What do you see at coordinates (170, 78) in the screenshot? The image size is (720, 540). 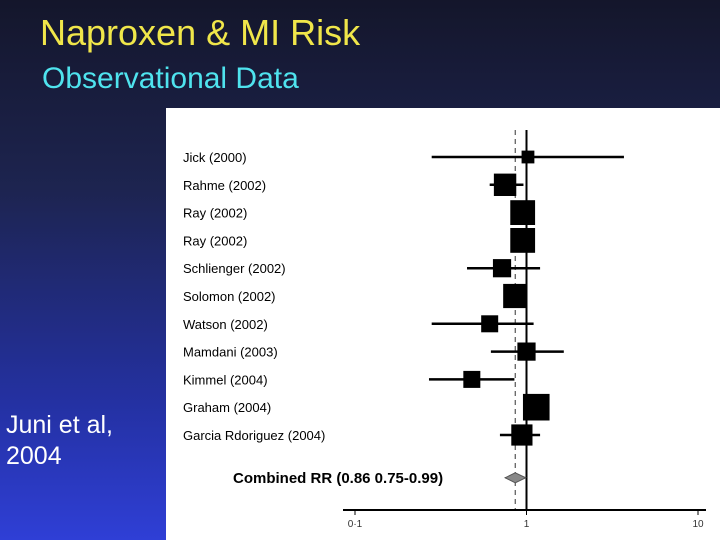 I see `slide-subtitle: Observational Data` at bounding box center [170, 78].